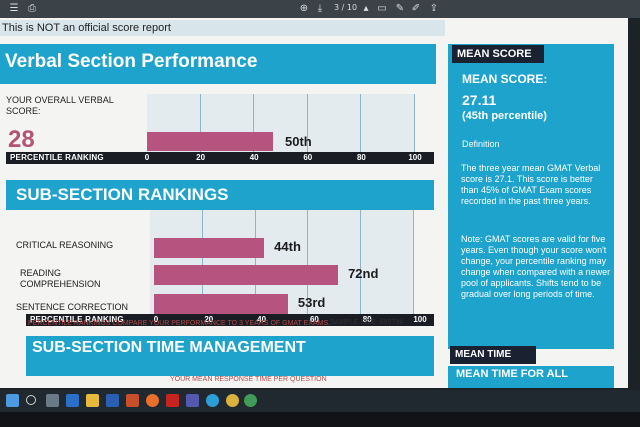 This screenshot has width=640, height=427. I want to click on teams-icon, so click(192, 400).